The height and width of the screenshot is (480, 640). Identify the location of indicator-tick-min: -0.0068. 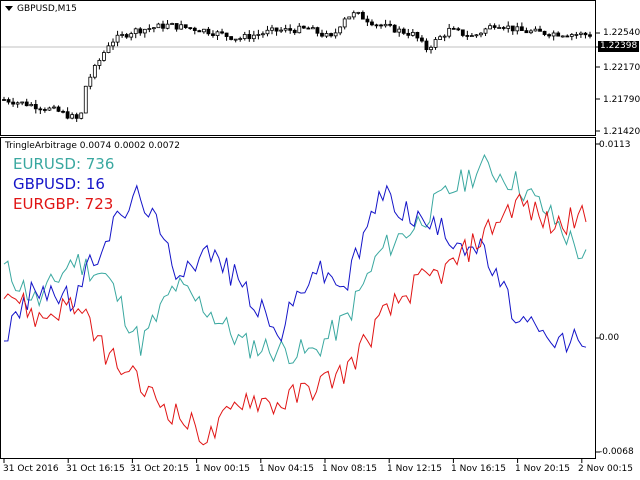
(616, 452).